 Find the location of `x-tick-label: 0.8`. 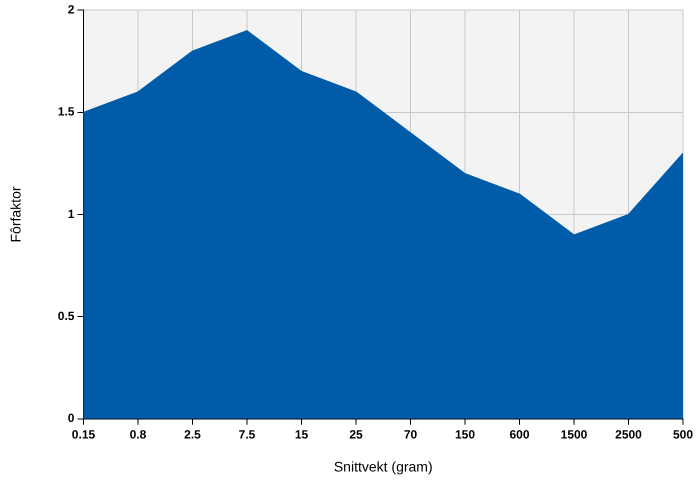

x-tick-label: 0.8 is located at coordinates (138, 434).